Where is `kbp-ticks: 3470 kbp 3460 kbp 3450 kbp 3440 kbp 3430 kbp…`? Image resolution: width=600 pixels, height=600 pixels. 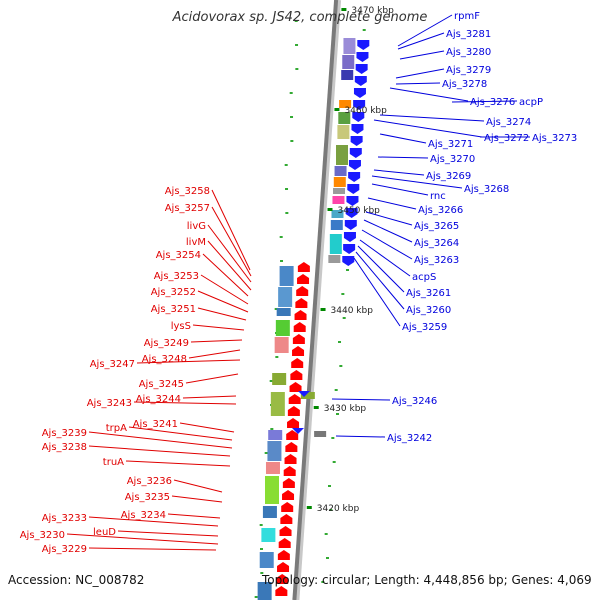
kbp-ticks: 3470 kbp 3460 kbp 3450 kbp 3440 kbp 3430 kbp… is located at coordinates (350, 260).